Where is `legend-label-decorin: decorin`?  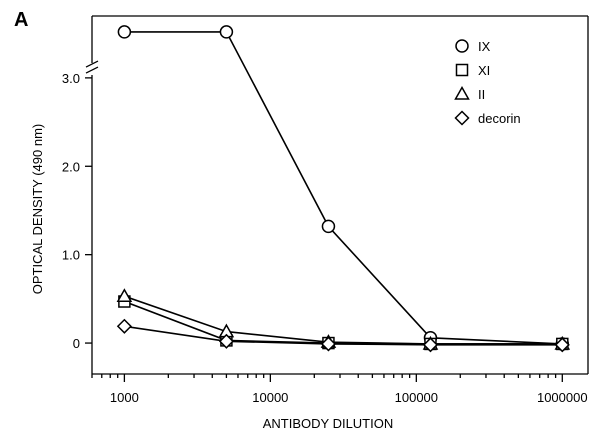
legend-label-decorin: decorin is located at coordinates (499, 118).